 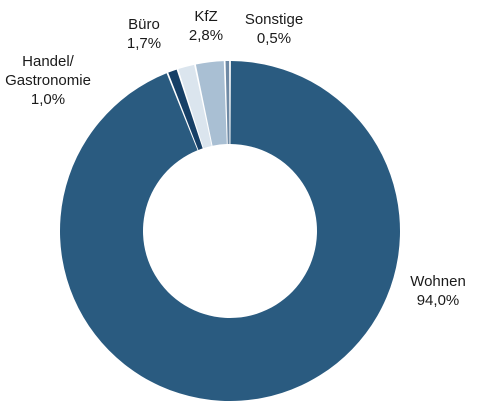 What do you see at coordinates (211, 103) in the screenshot?
I see `slice-kfz` at bounding box center [211, 103].